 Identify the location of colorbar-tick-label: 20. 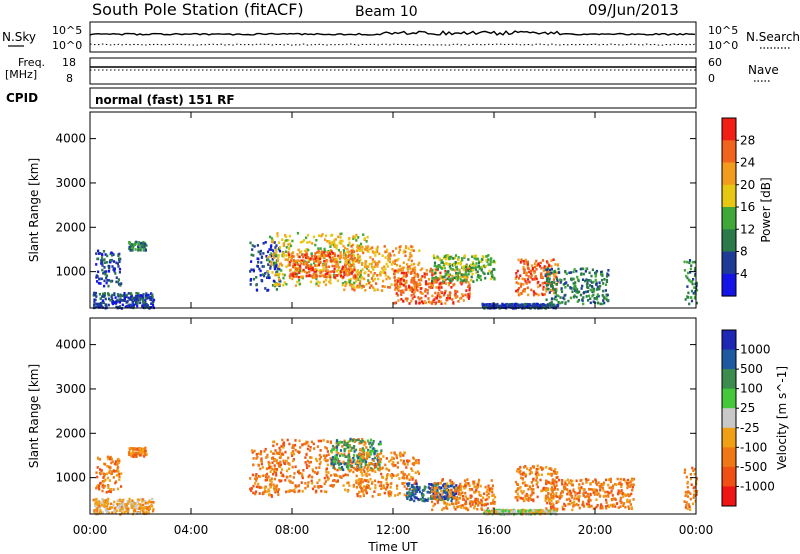
(747, 185).